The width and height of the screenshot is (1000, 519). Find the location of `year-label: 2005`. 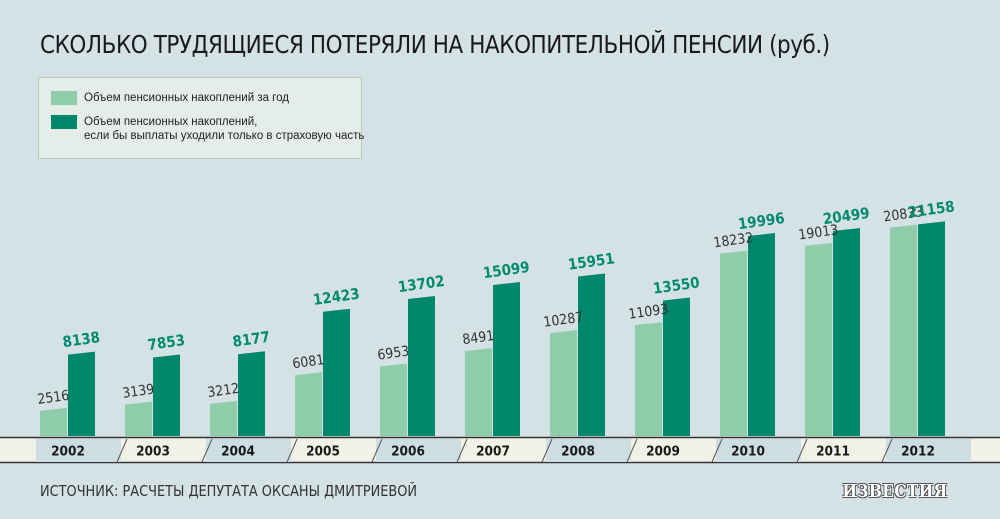

year-label: 2005 is located at coordinates (323, 452).